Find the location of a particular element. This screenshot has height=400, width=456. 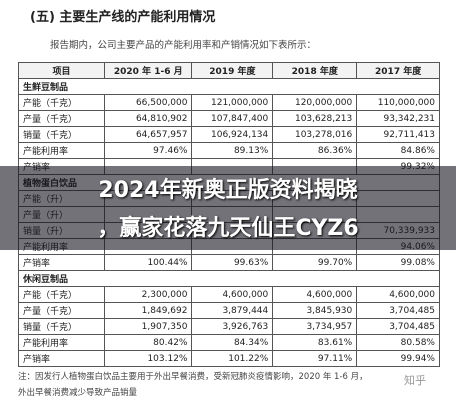

section-row: 休闲豆制品 is located at coordinates (229, 278).